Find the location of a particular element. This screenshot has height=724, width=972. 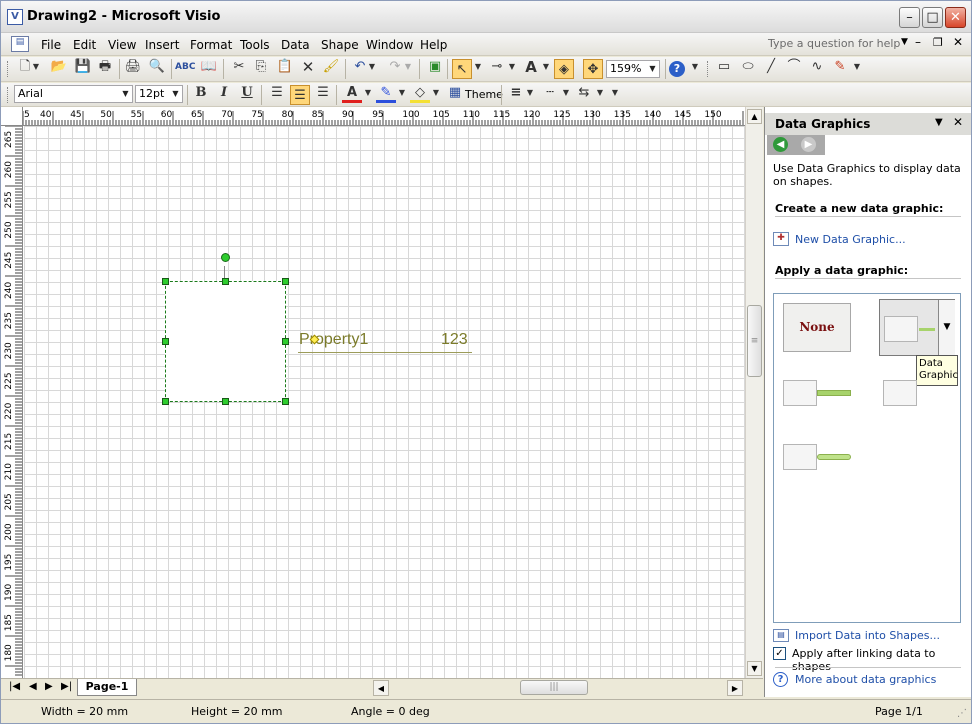

document-icon: ▤ is located at coordinates (20, 44).